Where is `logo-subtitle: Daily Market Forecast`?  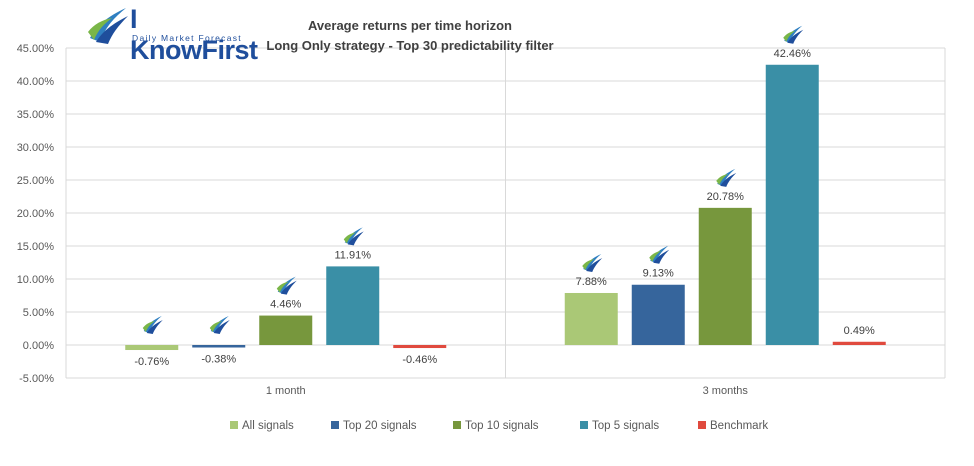 logo-subtitle: Daily Market Forecast is located at coordinates (187, 38).